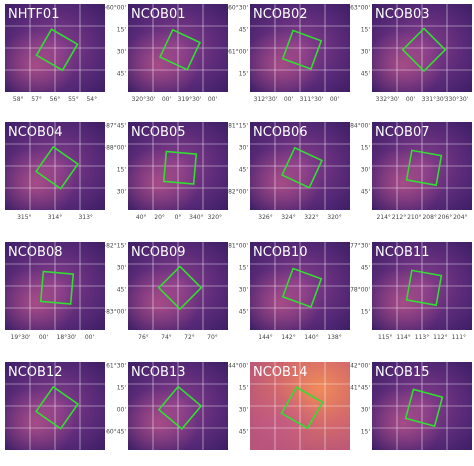 The image size is (474, 466). Describe the element at coordinates (158, 14) in the screenshot. I see `panel-label: NCOB01` at that location.